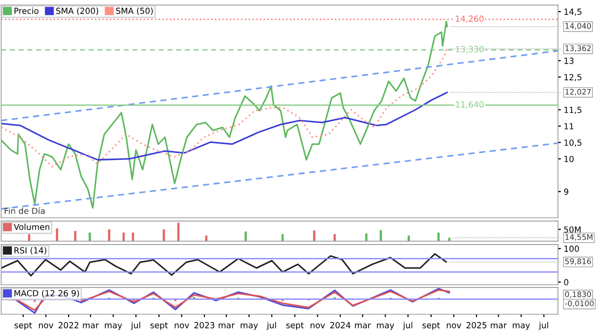 This screenshot has width=600, height=335. What do you see at coordinates (470, 50) in the screenshot?
I see `ref-line-label: 13,330` at bounding box center [470, 50].